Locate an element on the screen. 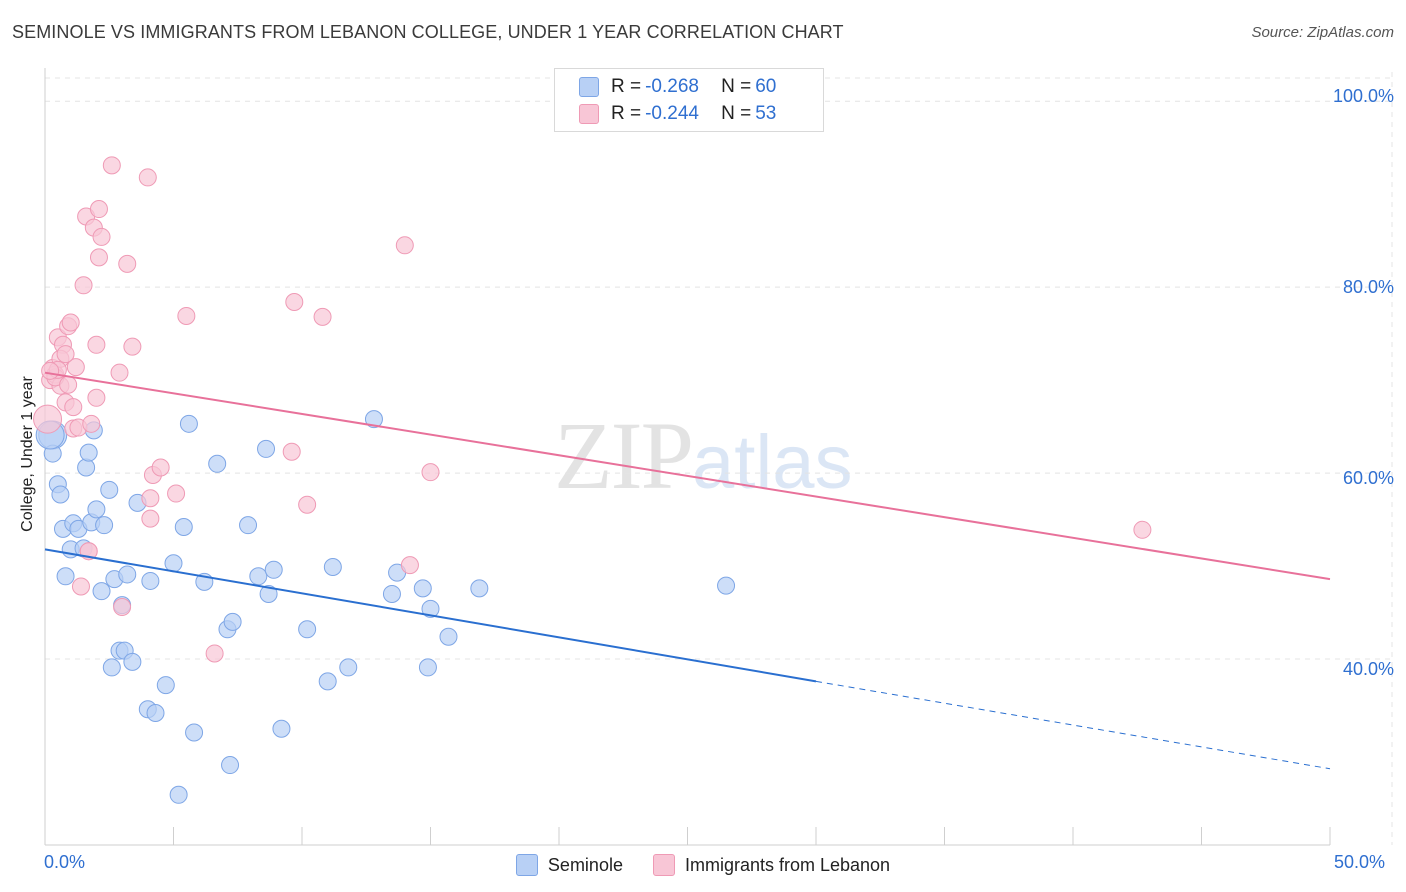 The image size is (1406, 892). x-tick-label-max: 50.0% is located at coordinates (1360, 862).